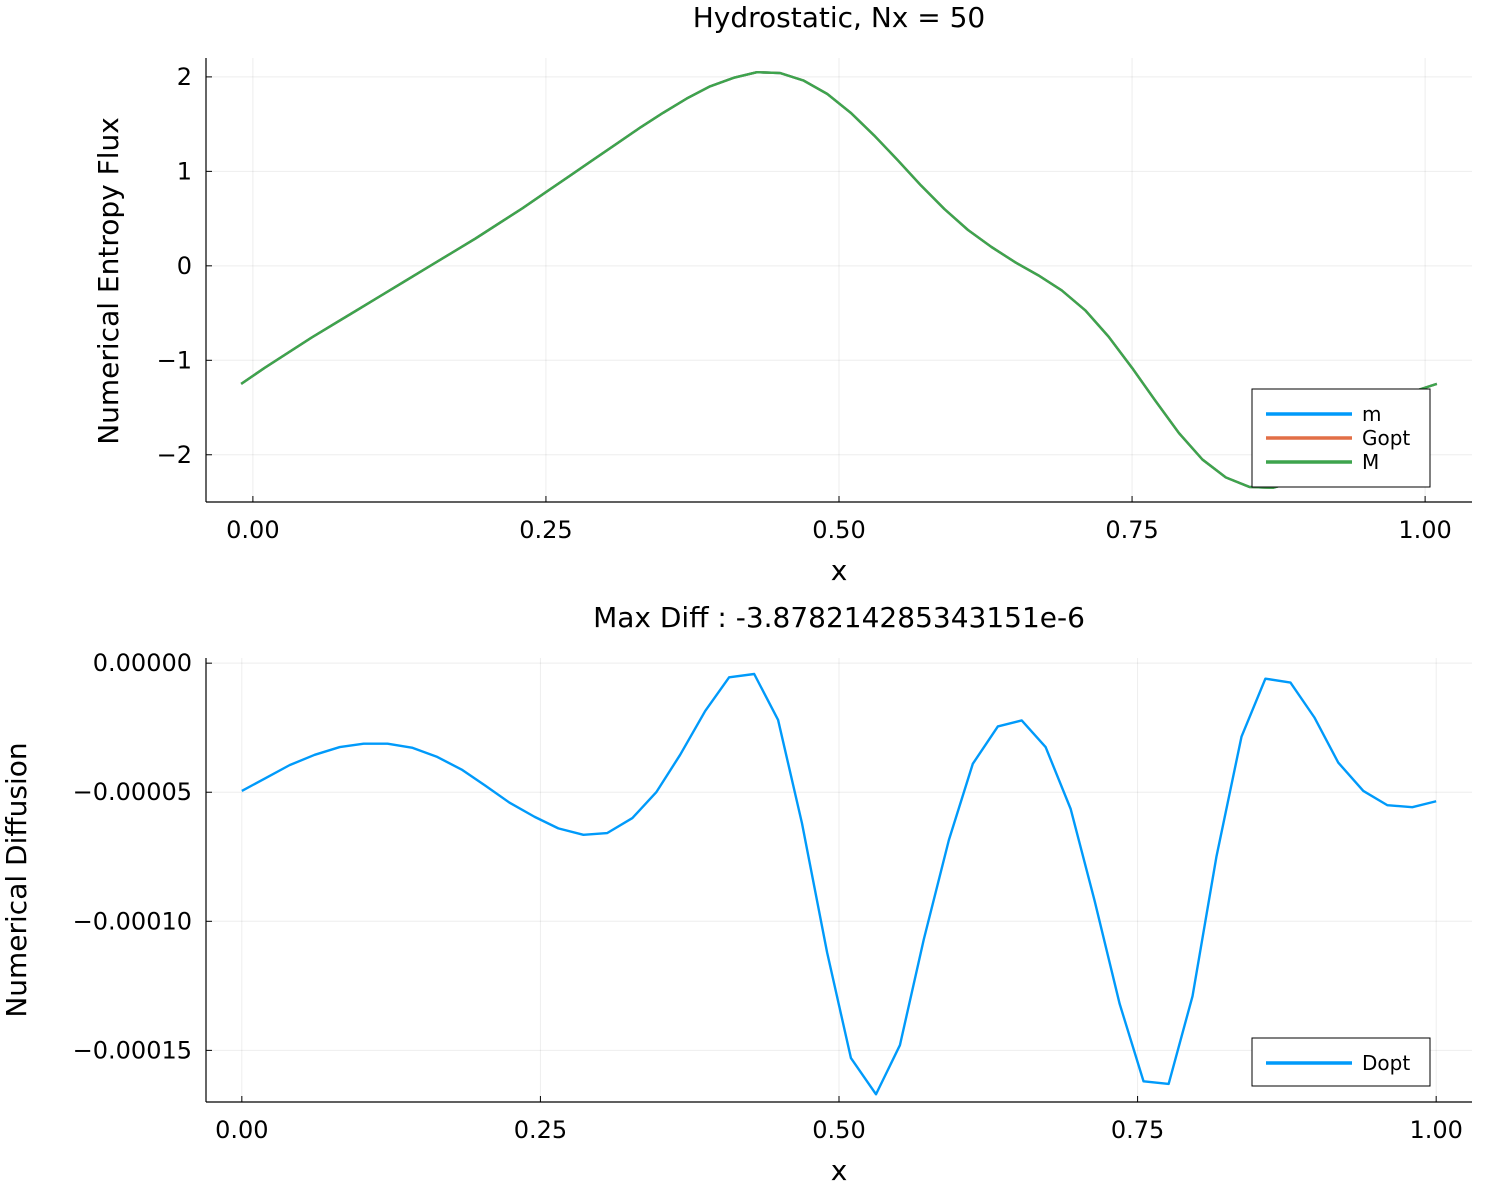 The image size is (1500, 1200). I want to click on bot-x-tick-label: 0.00, so click(241, 1130).